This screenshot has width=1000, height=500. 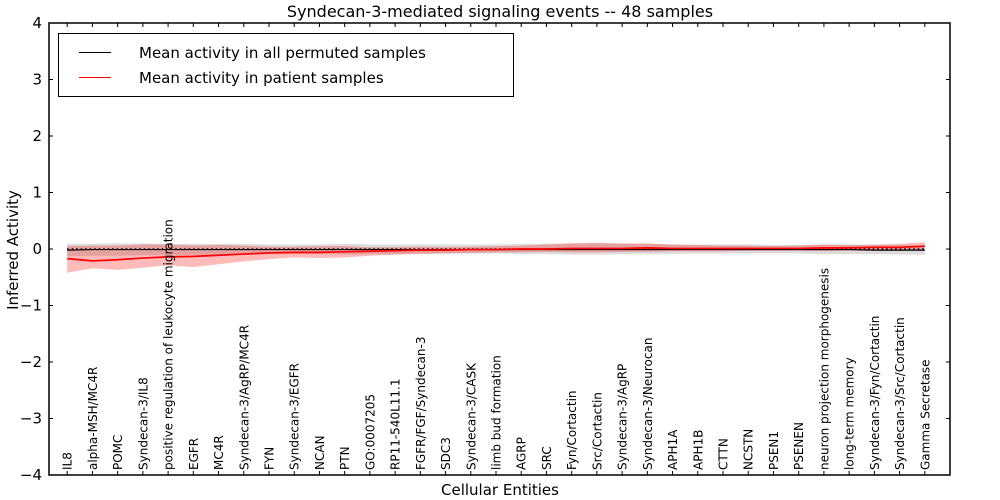 I want to click on x-tick-label: EGFR, so click(x=194, y=454).